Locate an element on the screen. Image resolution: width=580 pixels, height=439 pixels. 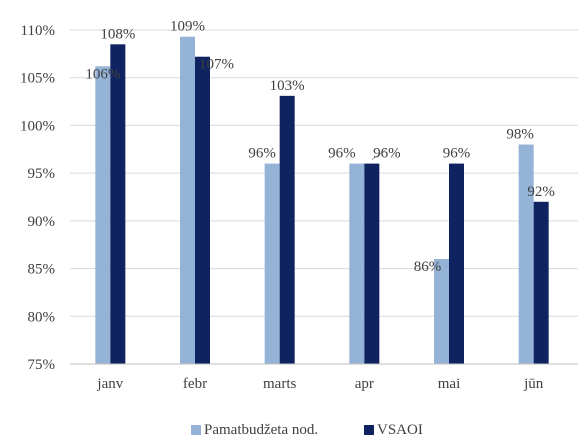
y-tick-label: 105% is located at coordinates (37, 79).